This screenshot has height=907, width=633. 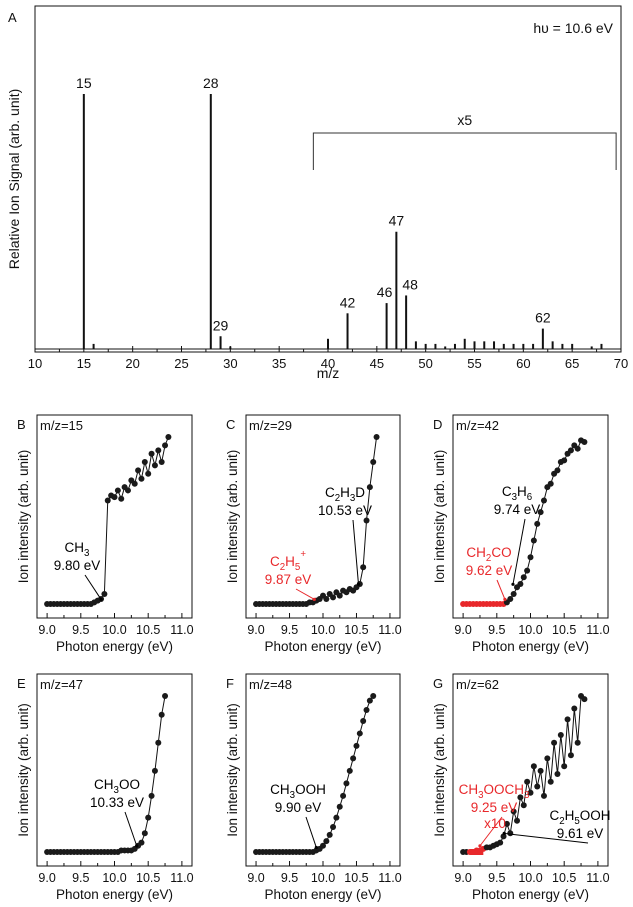 I want to click on onset-energy-label: 9.90 eV, so click(x=298, y=807).